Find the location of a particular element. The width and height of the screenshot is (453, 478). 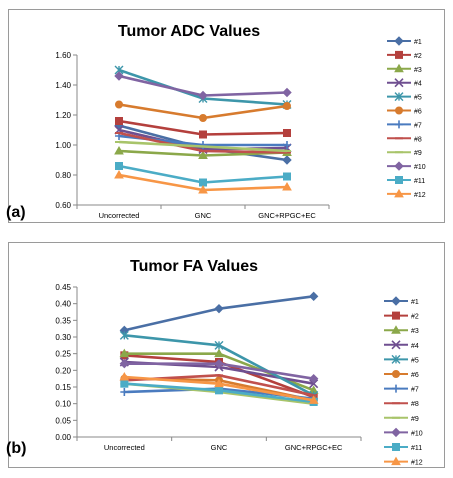

fa-legend-label: #7 is located at coordinates (415, 390).